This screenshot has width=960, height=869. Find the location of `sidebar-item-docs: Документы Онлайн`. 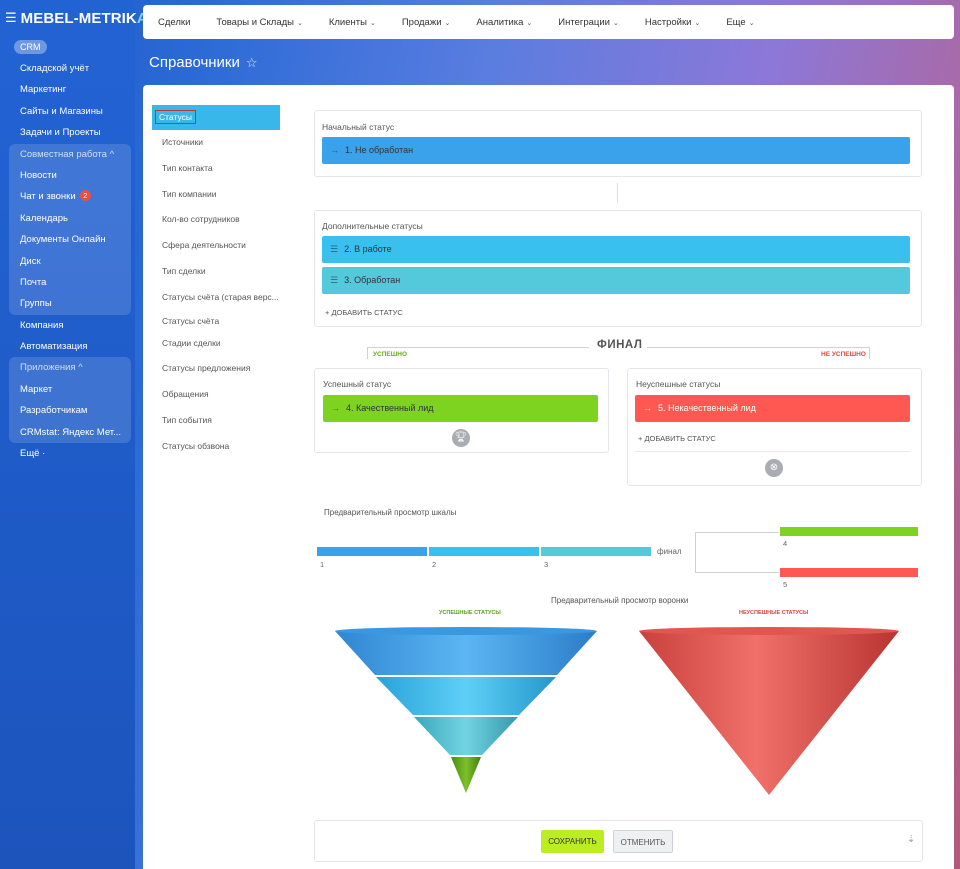

sidebar-item-docs: Документы Онлайн is located at coordinates (63, 240).